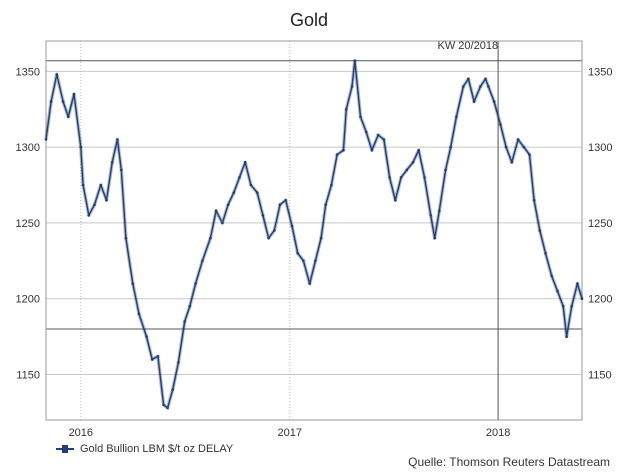 The height and width of the screenshot is (473, 618). What do you see at coordinates (509, 462) in the screenshot?
I see `source-note: Quelle: Thomson Reuters Datastream` at bounding box center [509, 462].